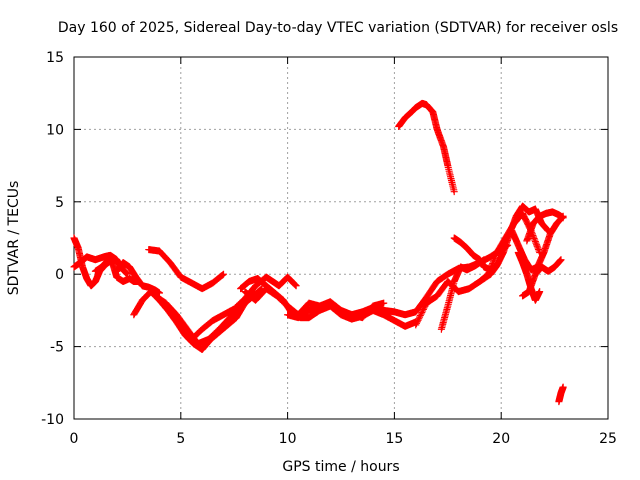 This screenshot has width=640, height=480. What do you see at coordinates (57, 348) in the screenshot?
I see `y-tick-label: -5` at bounding box center [57, 348].